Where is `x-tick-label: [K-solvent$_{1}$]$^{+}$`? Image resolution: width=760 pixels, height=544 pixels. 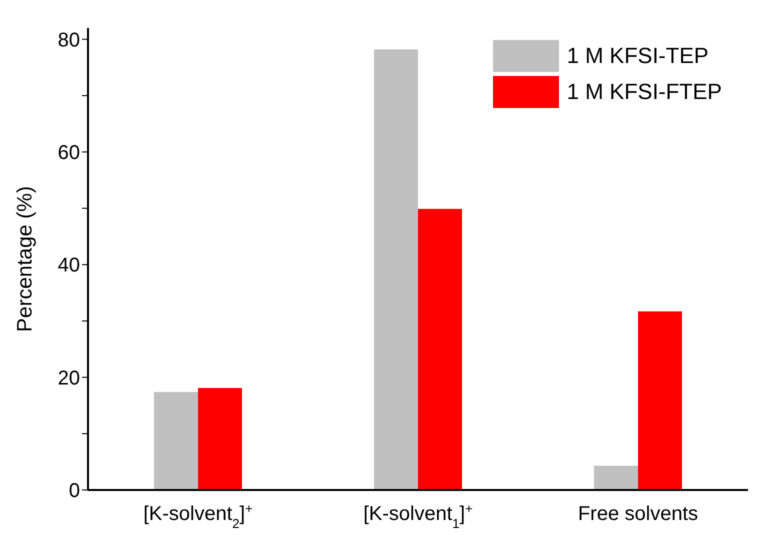 x-tick-label: [K-solvent$_{1}$]$^{+}$ is located at coordinates (418, 515).